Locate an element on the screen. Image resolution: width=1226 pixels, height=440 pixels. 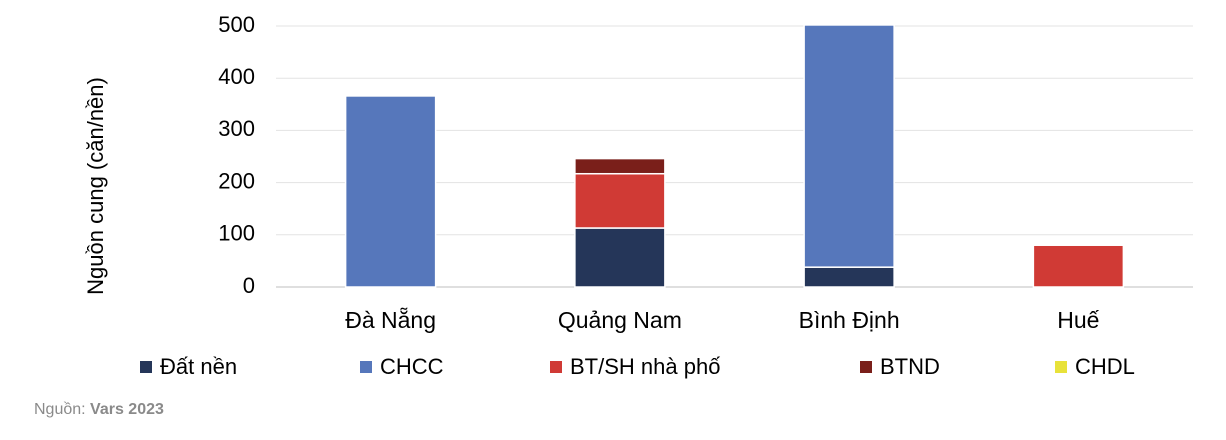
source-text: Vars 2023 is located at coordinates (127, 409).